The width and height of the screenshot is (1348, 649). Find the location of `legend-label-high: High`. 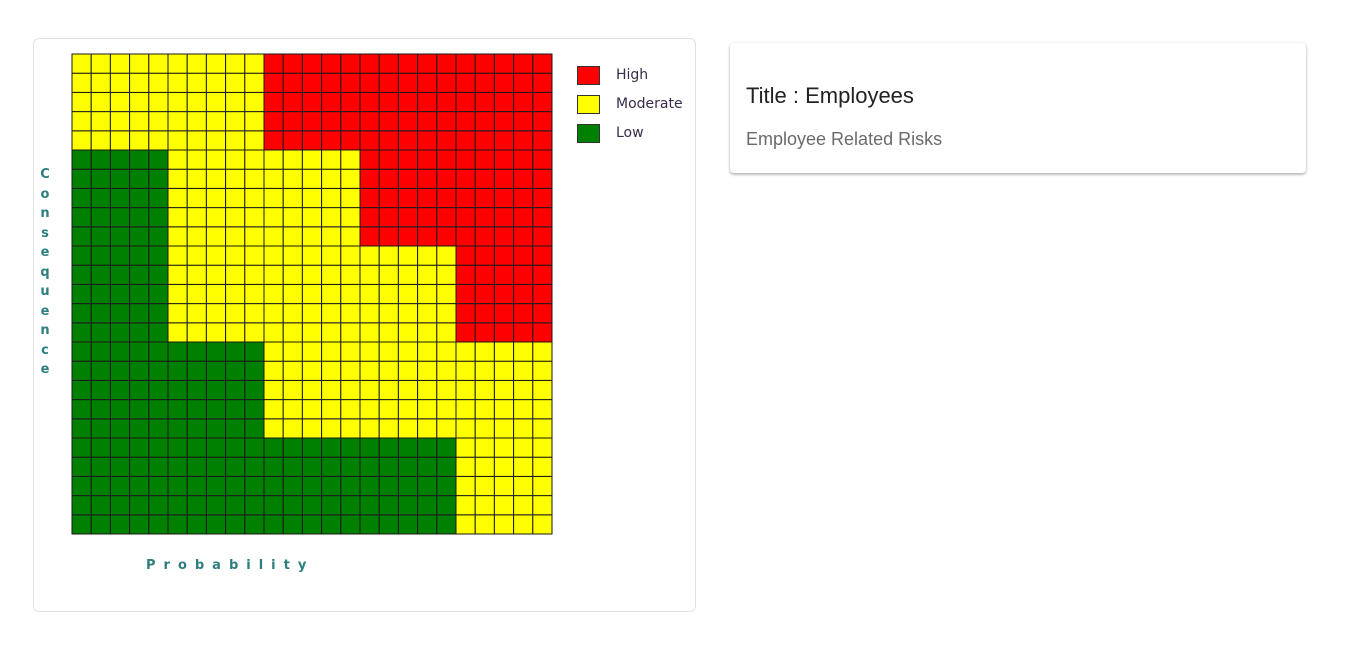

legend-label-high: High is located at coordinates (632, 75).